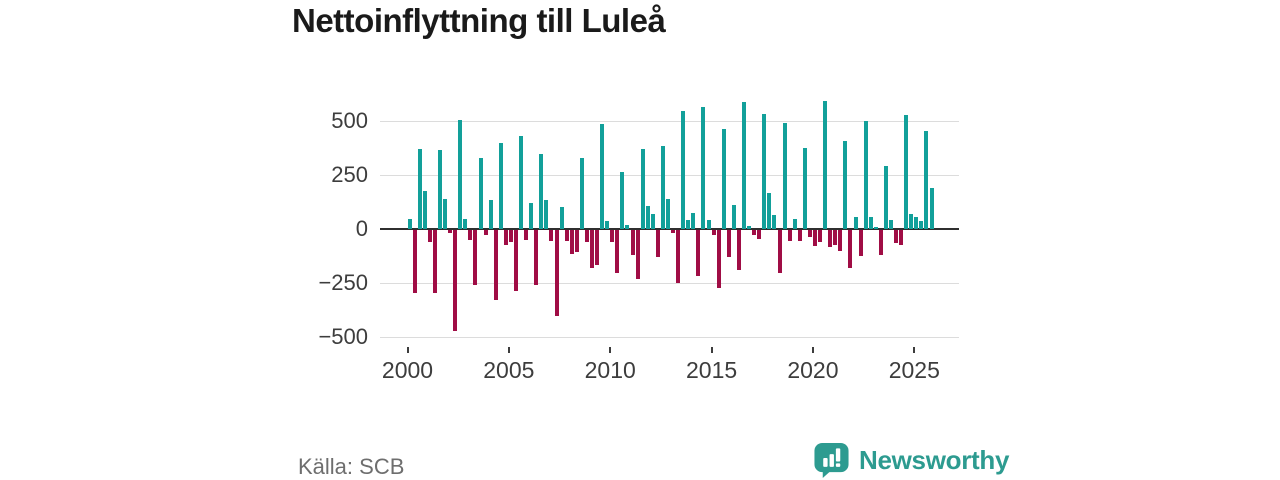 This screenshot has height=480, width=1280. Describe the element at coordinates (718, 259) in the screenshot. I see `bar-2015-Q2` at that location.